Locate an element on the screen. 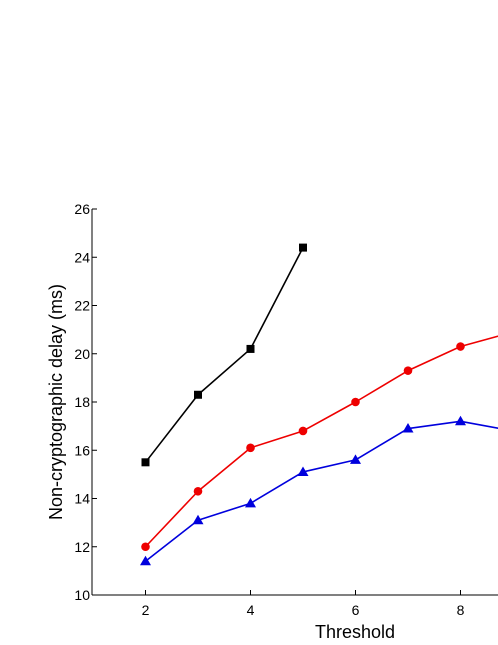 This screenshot has width=498, height=645. y-tick-label: 26 is located at coordinates (82, 209).